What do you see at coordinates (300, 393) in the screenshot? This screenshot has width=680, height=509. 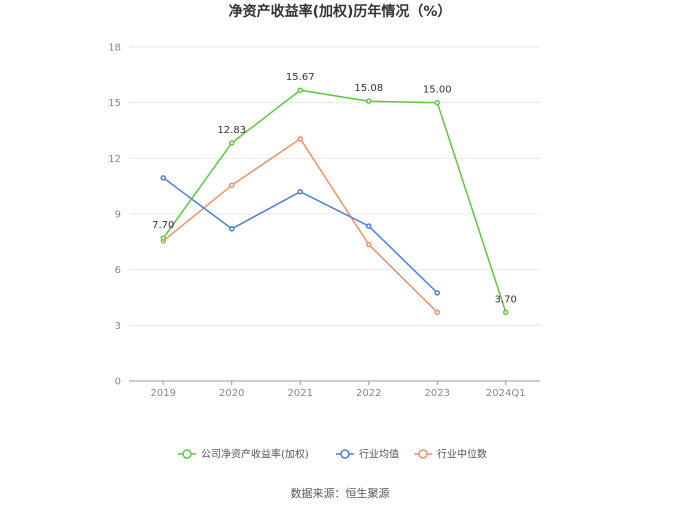 I see `x-tick-label: 2021` at bounding box center [300, 393].